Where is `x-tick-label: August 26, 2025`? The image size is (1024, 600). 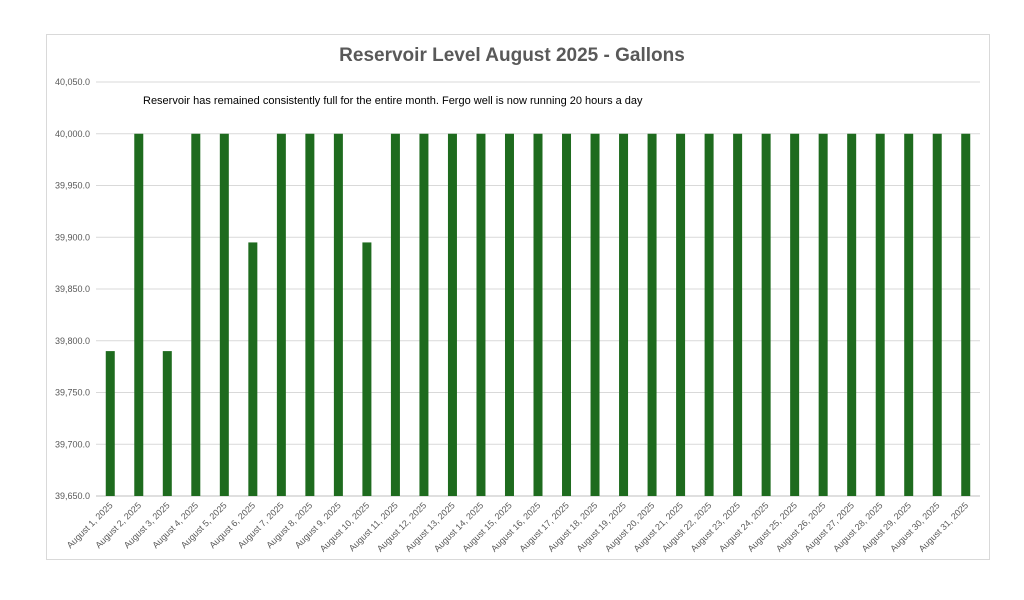
x-tick-label: August 26, 2025 is located at coordinates (800, 526).